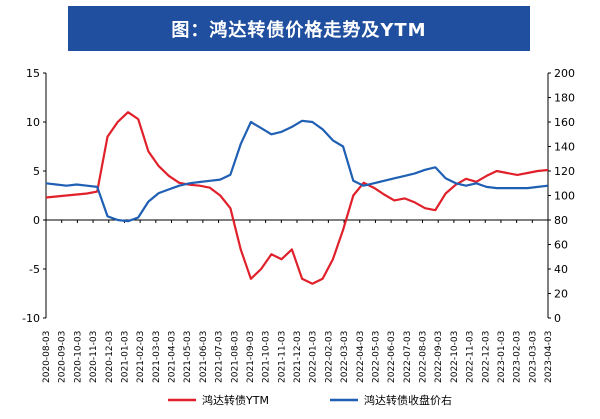  I want to click on right-tick-label: 60, so click(561, 245).